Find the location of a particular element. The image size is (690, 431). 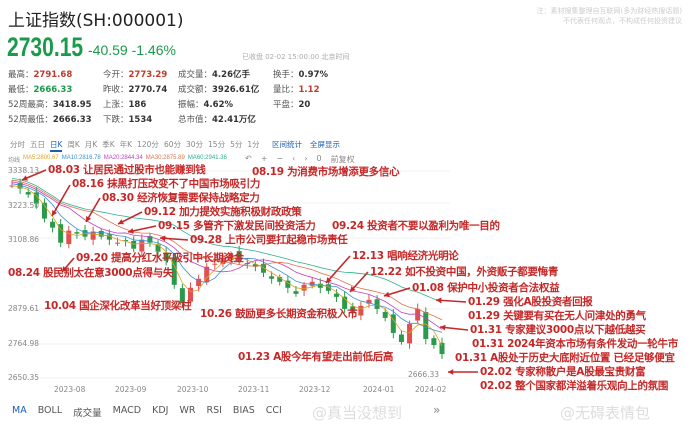

stat-label: 下跌： is located at coordinates (116, 120).